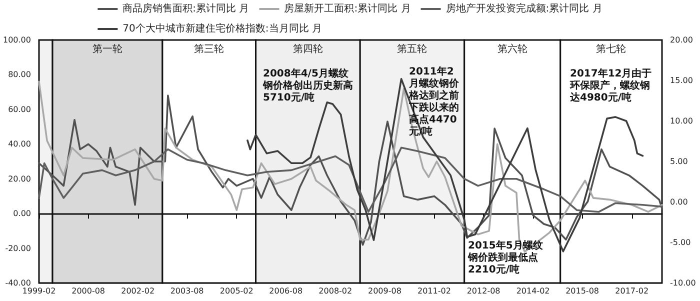 Image resolution: width=700 pixels, height=301 pixels. Describe the element at coordinates (611, 48) in the screenshot. I see `band-label: 第七轮` at that location.